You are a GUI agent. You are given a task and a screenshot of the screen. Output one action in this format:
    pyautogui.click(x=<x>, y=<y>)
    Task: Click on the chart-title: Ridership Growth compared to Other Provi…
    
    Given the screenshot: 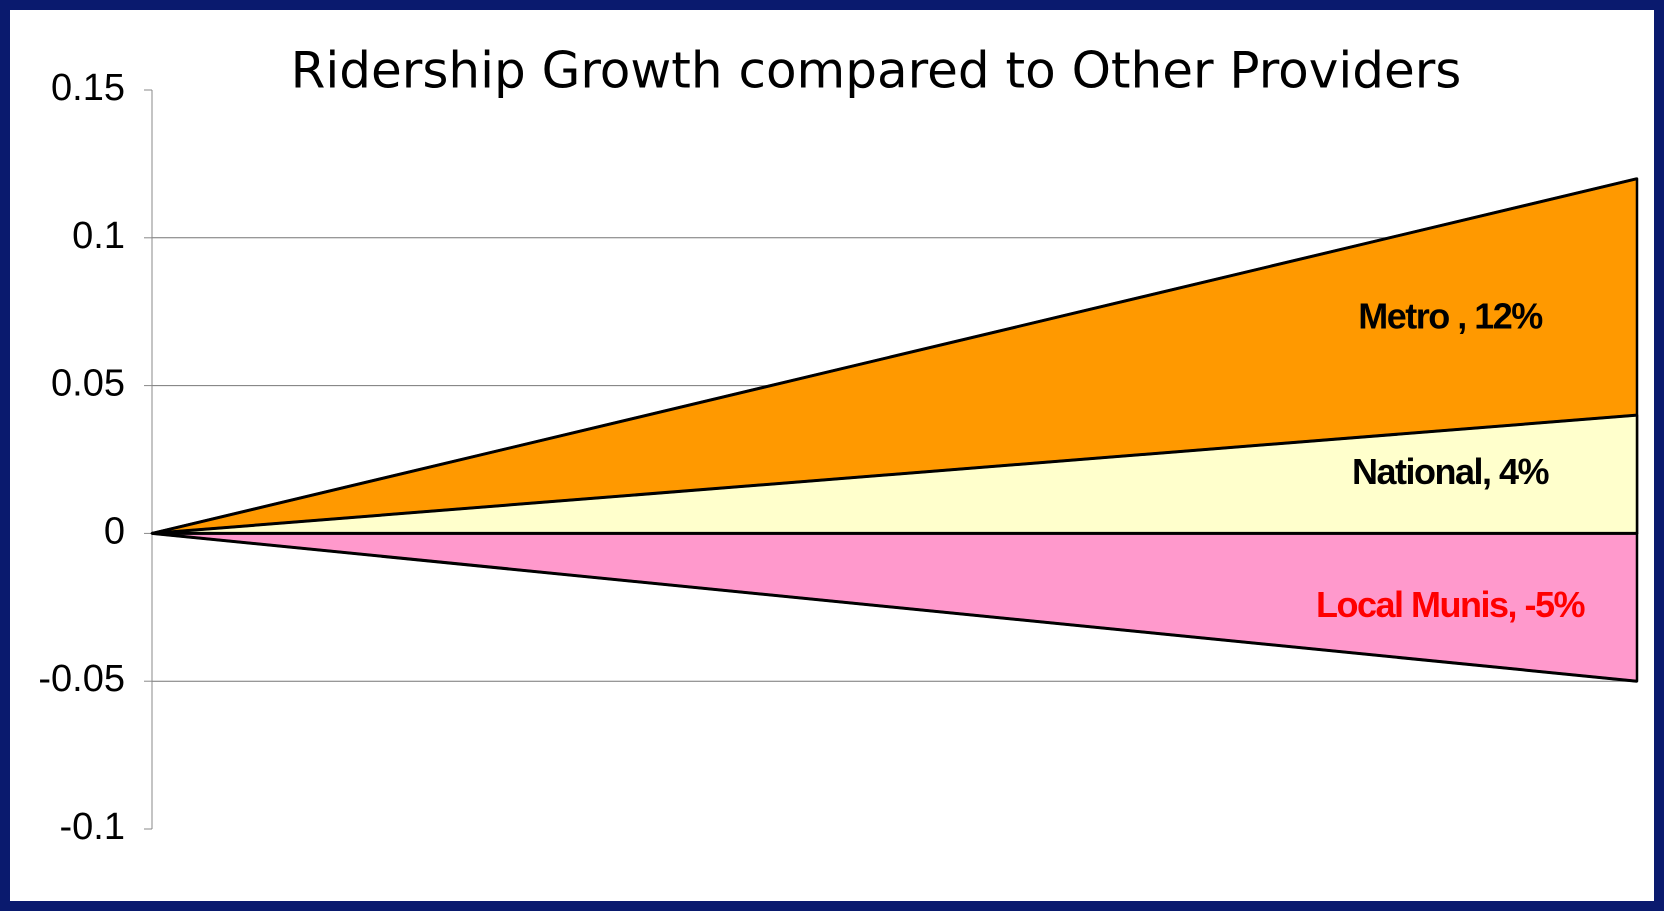 What is the action you would take?
    pyautogui.click(x=876, y=71)
    